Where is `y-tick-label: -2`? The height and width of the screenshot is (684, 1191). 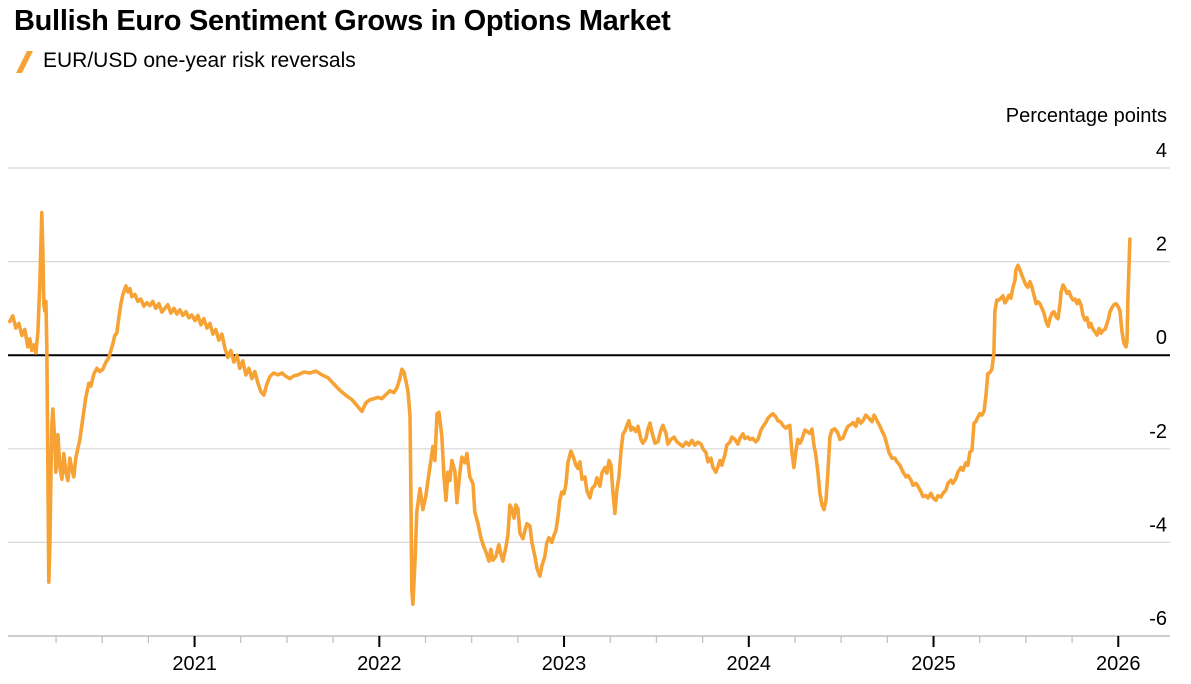 y-tick-label: -2 is located at coordinates (1158, 432).